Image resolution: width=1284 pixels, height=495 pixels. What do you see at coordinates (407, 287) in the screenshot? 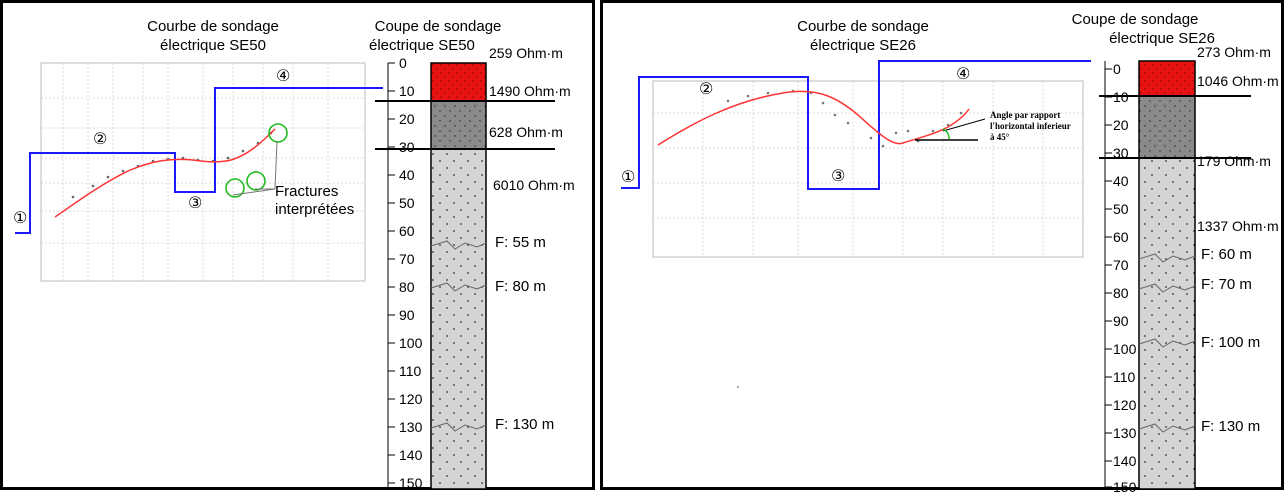
I see `se50-depth-80: 80` at bounding box center [407, 287].